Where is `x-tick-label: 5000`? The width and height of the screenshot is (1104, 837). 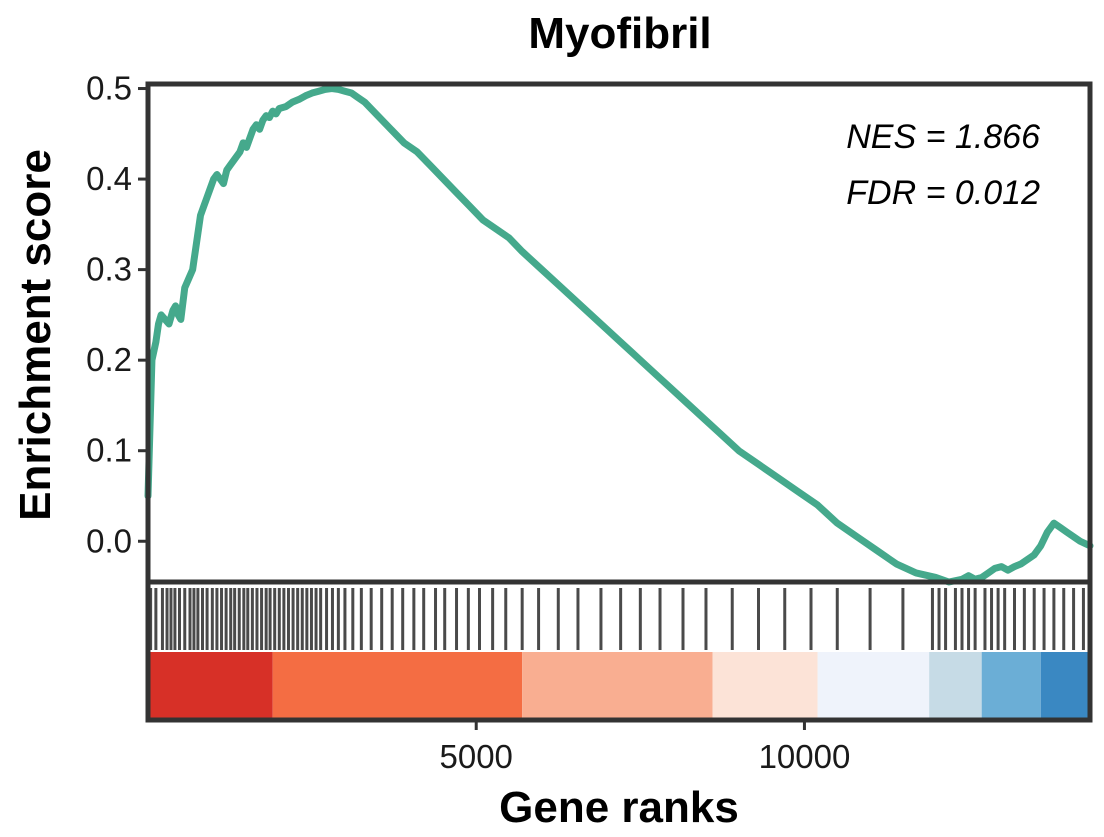
x-tick-label: 5000 is located at coordinates (476, 756).